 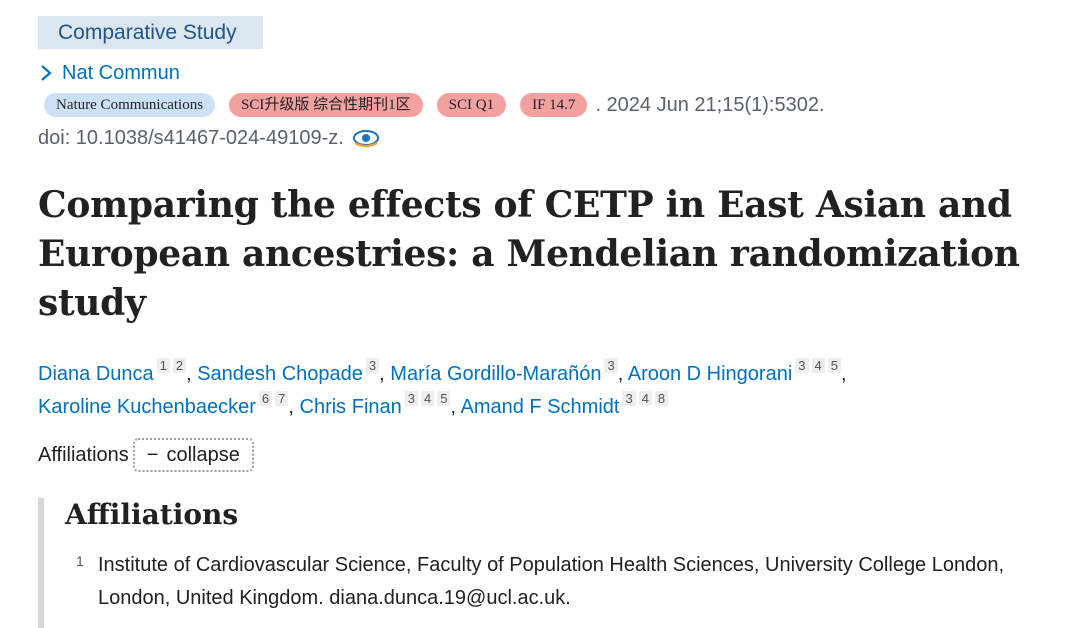 I want to click on collapse-button-label: collapse, so click(x=203, y=454).